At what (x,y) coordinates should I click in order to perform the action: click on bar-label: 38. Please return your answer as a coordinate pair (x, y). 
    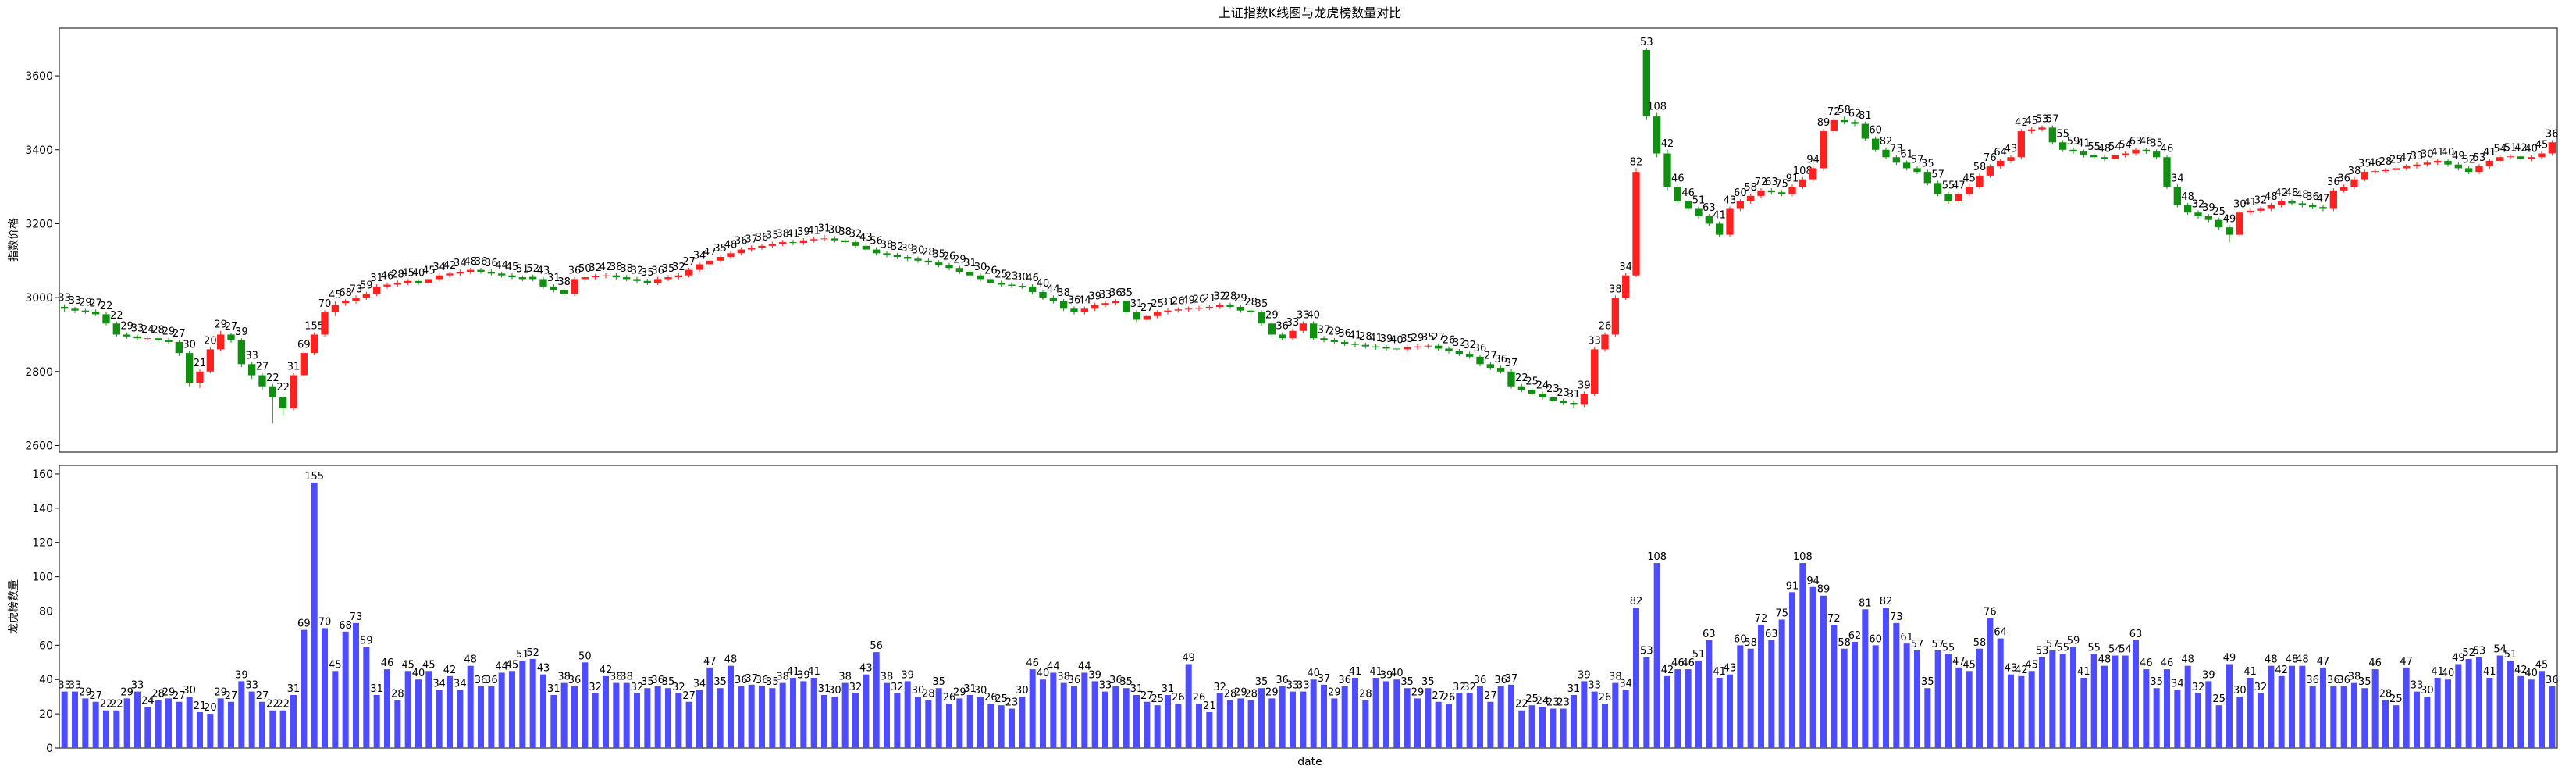
    Looking at the image, I should click on (1616, 677).